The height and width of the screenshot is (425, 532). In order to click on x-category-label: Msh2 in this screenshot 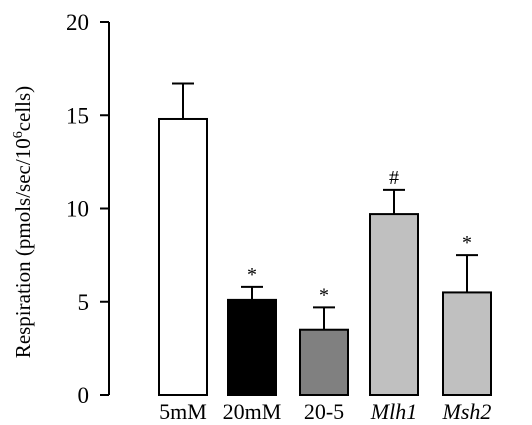, I will do `click(467, 411)`.